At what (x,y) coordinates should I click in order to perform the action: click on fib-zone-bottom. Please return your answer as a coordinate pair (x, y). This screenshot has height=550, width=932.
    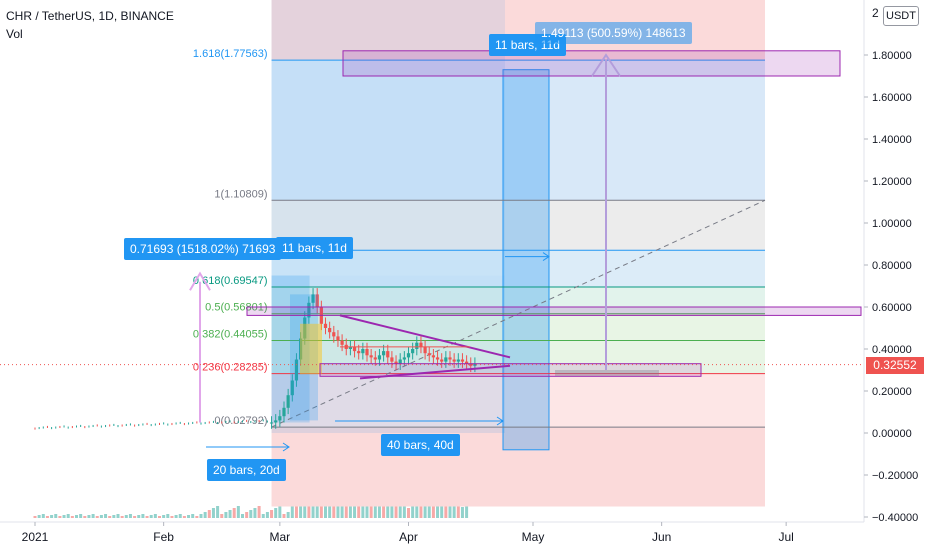
    Looking at the image, I should click on (518, 467).